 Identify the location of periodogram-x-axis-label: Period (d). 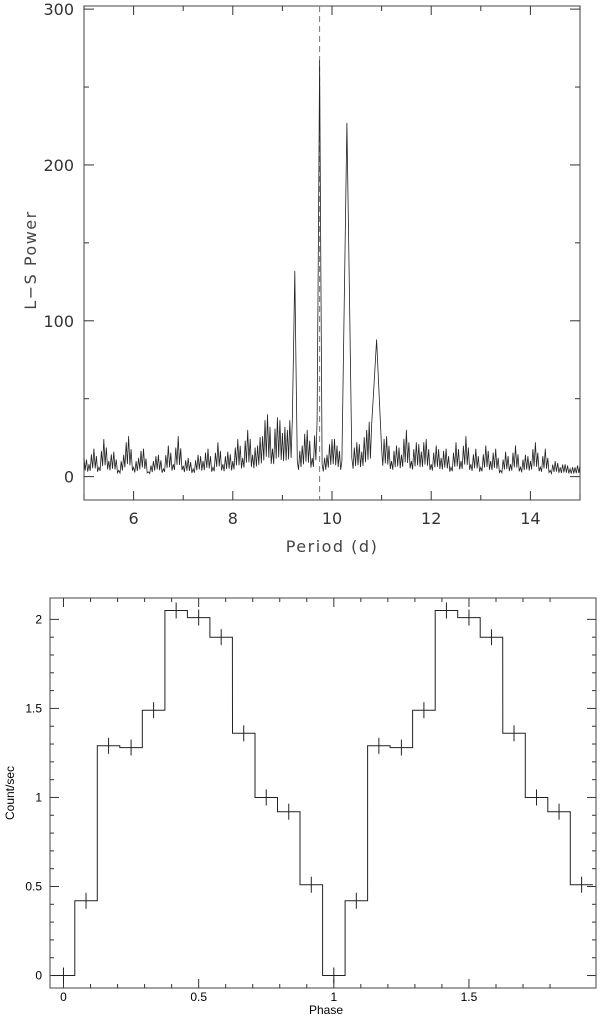
(332, 546).